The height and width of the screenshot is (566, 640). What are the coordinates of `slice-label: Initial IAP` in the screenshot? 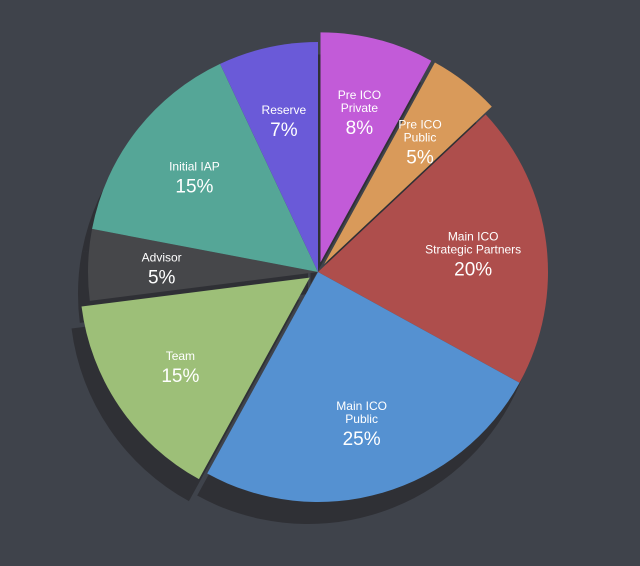 It's located at (194, 167).